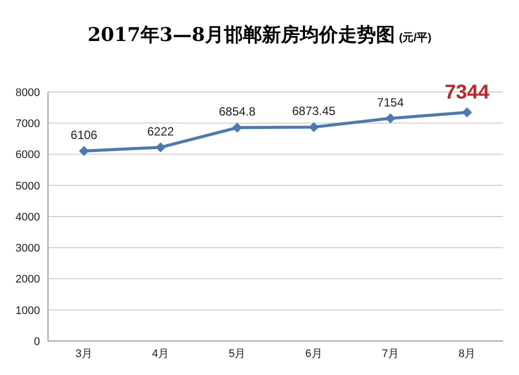 This screenshot has height=375, width=519. I want to click on data-label: 6854.8, so click(237, 111).